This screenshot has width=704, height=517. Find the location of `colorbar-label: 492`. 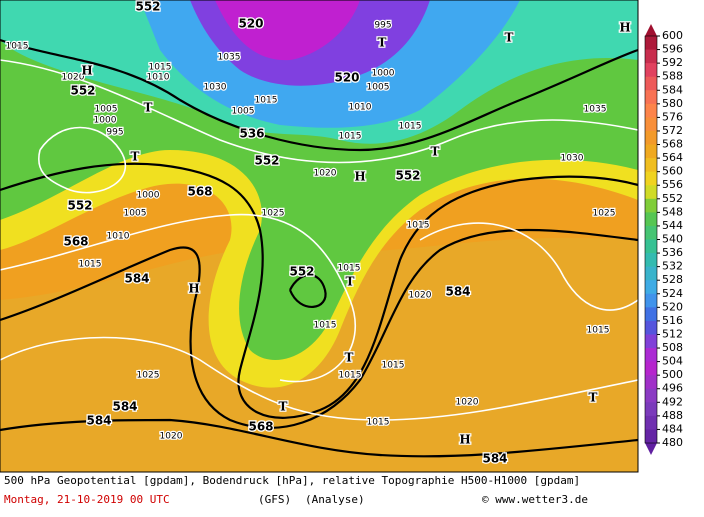

colorbar-label: 492 is located at coordinates (672, 401).